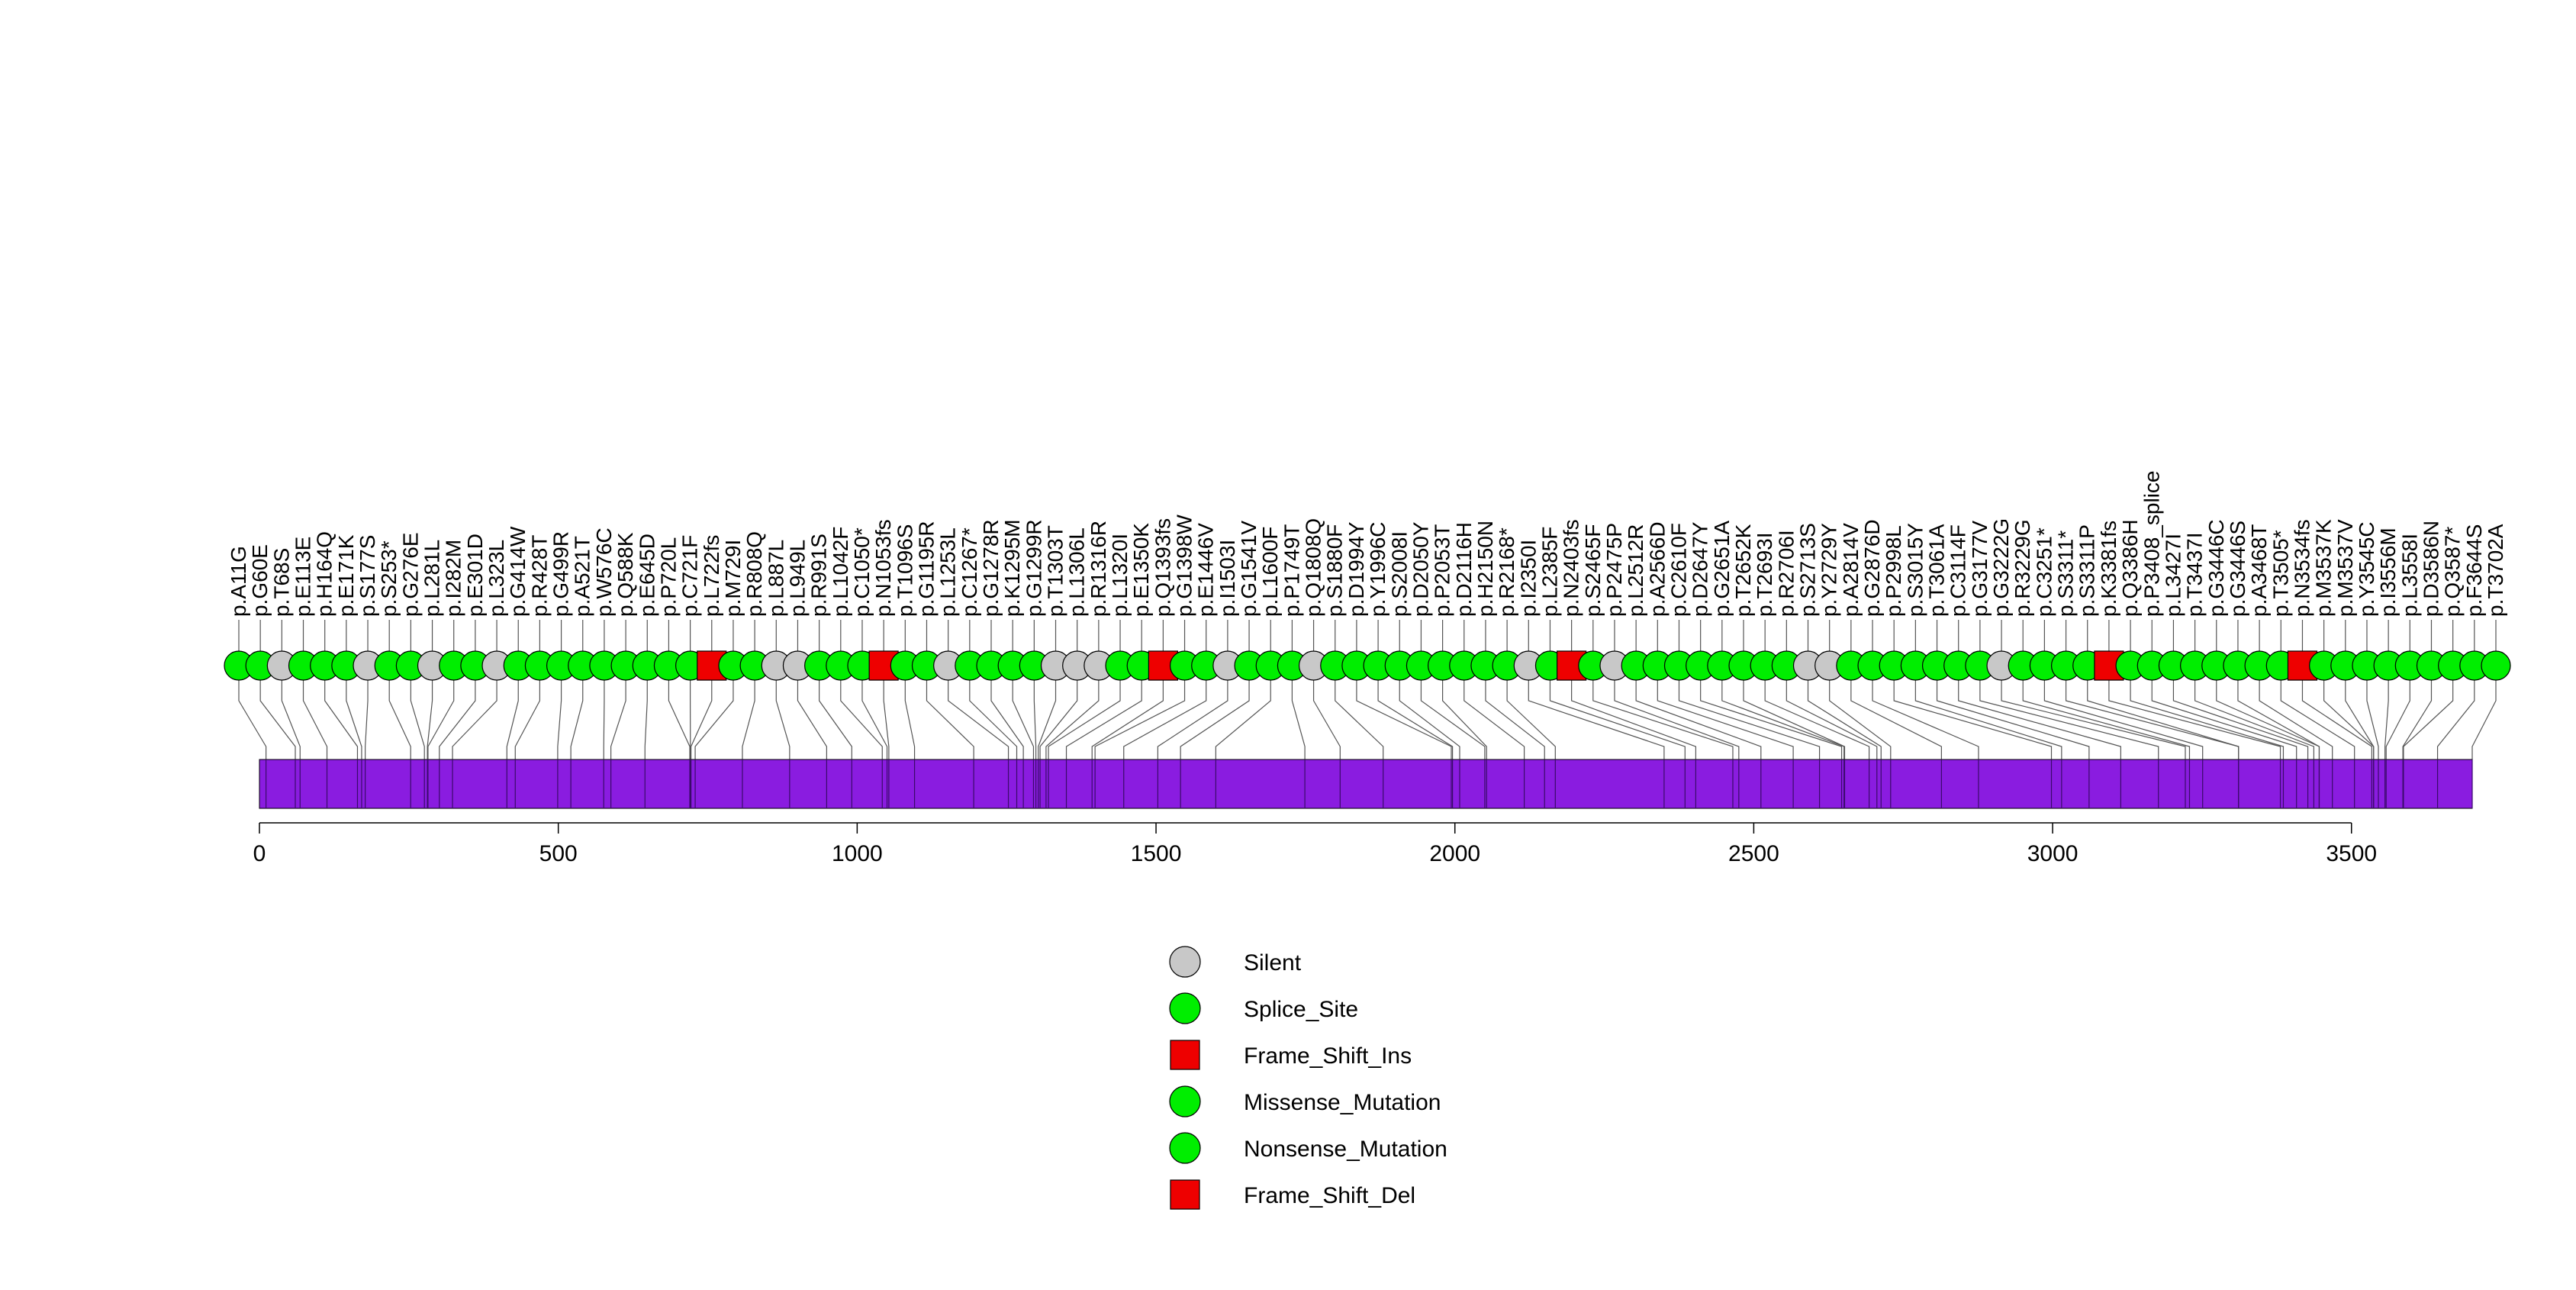  I want to click on mutation-label: p.T3702A, so click(2495, 570).